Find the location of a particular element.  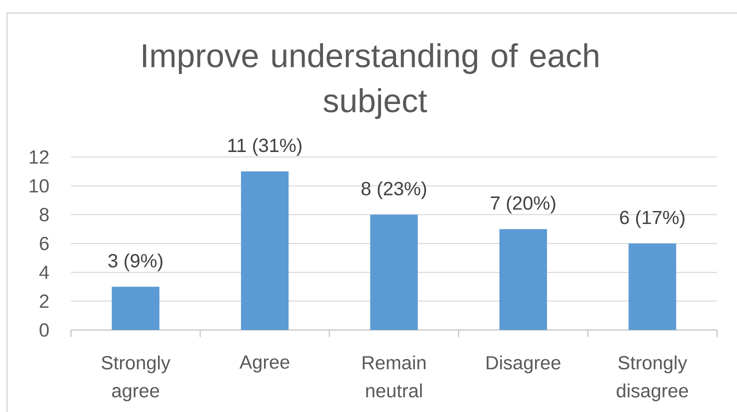

x-tick-label: Remain neutral is located at coordinates (394, 377).